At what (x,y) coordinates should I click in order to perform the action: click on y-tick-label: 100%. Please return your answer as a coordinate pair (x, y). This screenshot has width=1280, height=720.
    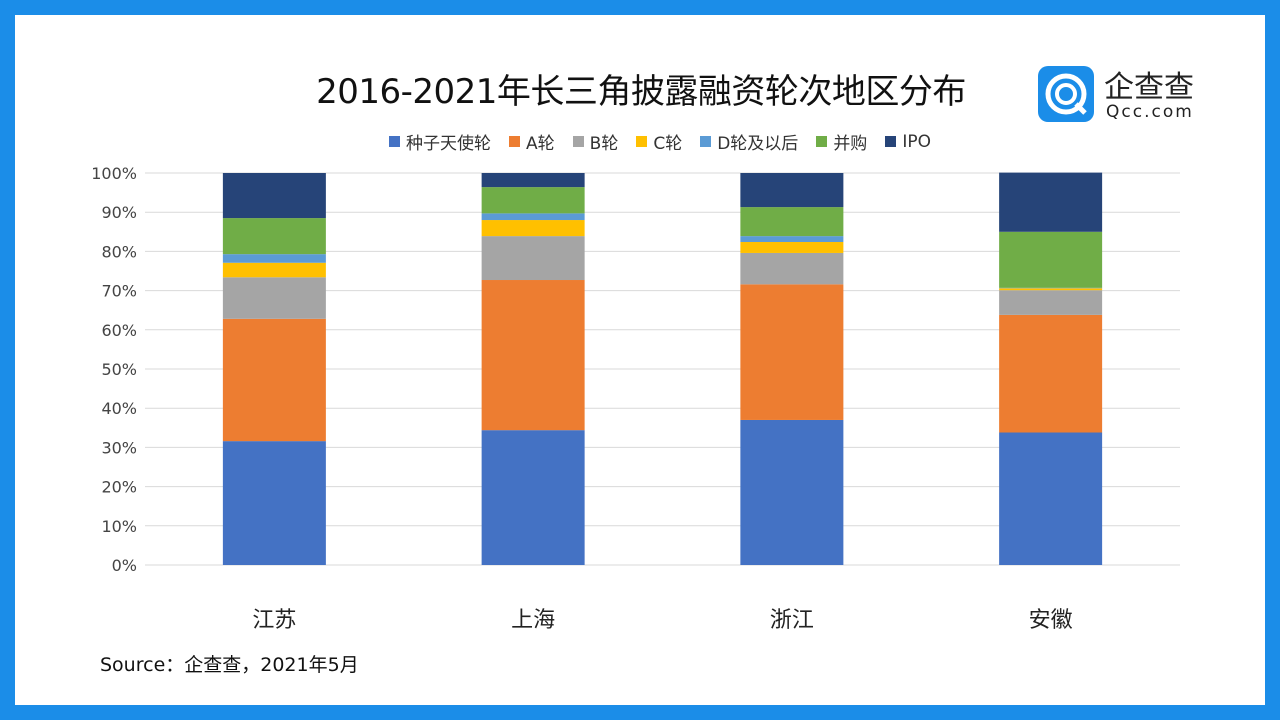
    Looking at the image, I should click on (114, 173).